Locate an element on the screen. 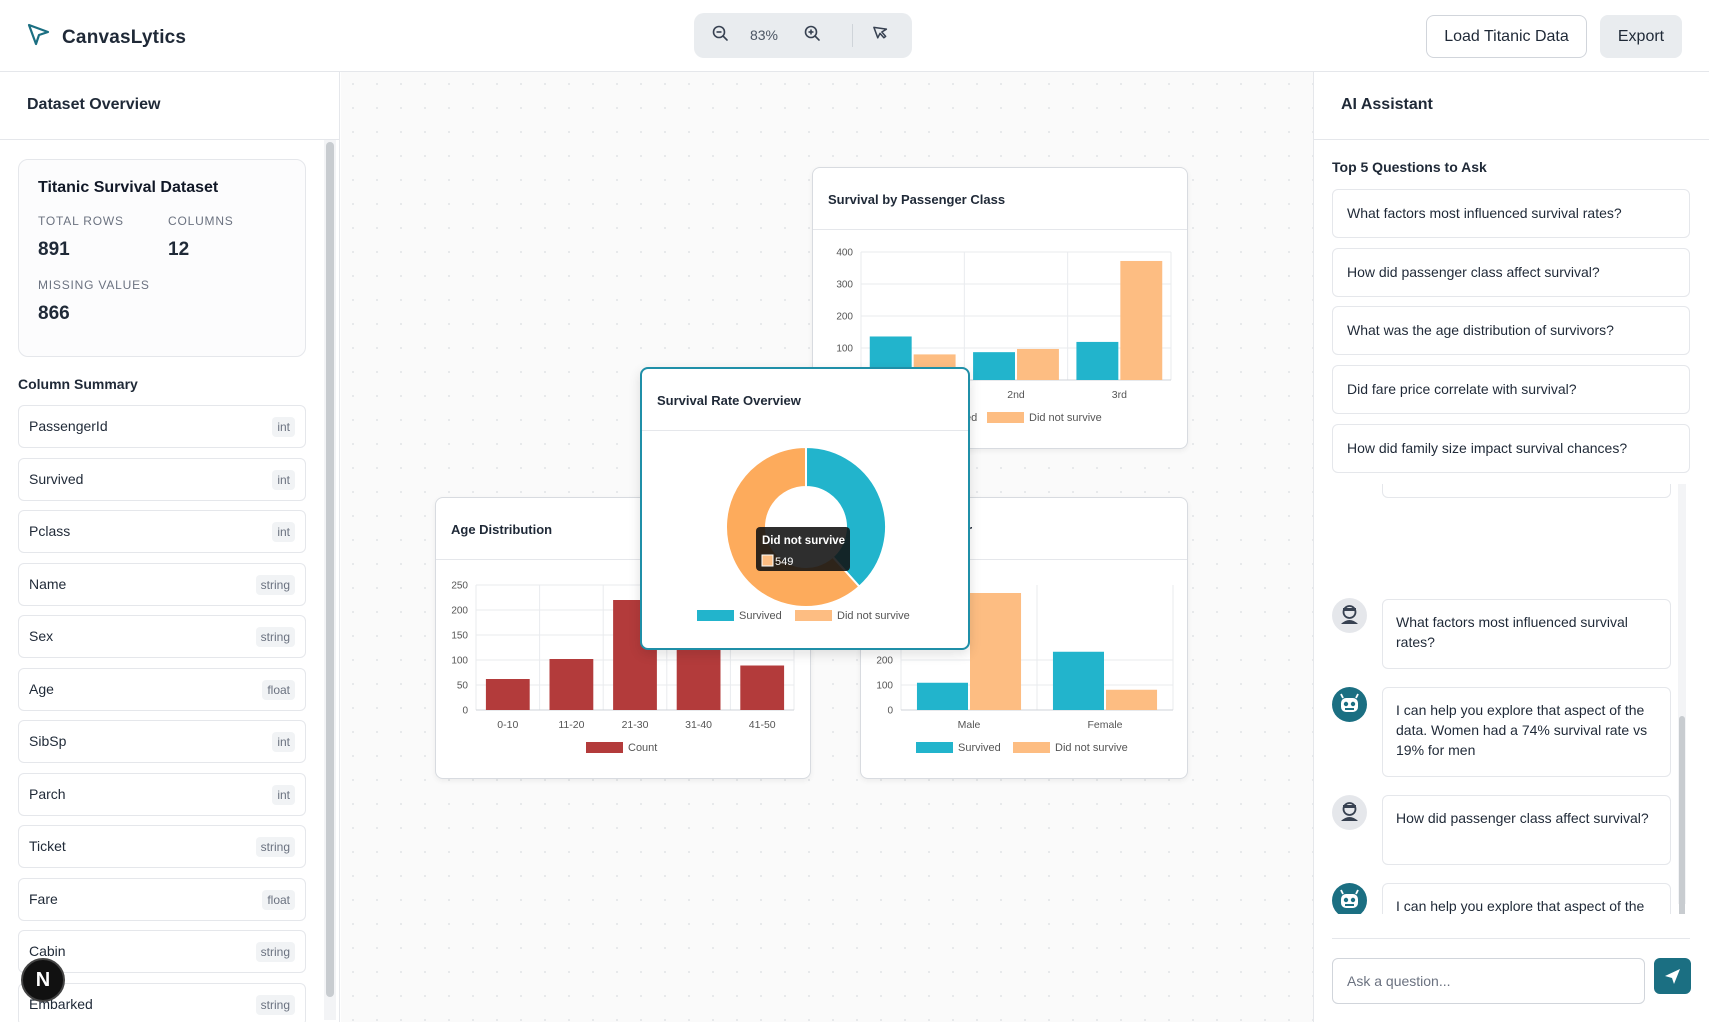 This screenshot has width=1709, height=1022. send-icon is located at coordinates (1672, 976).